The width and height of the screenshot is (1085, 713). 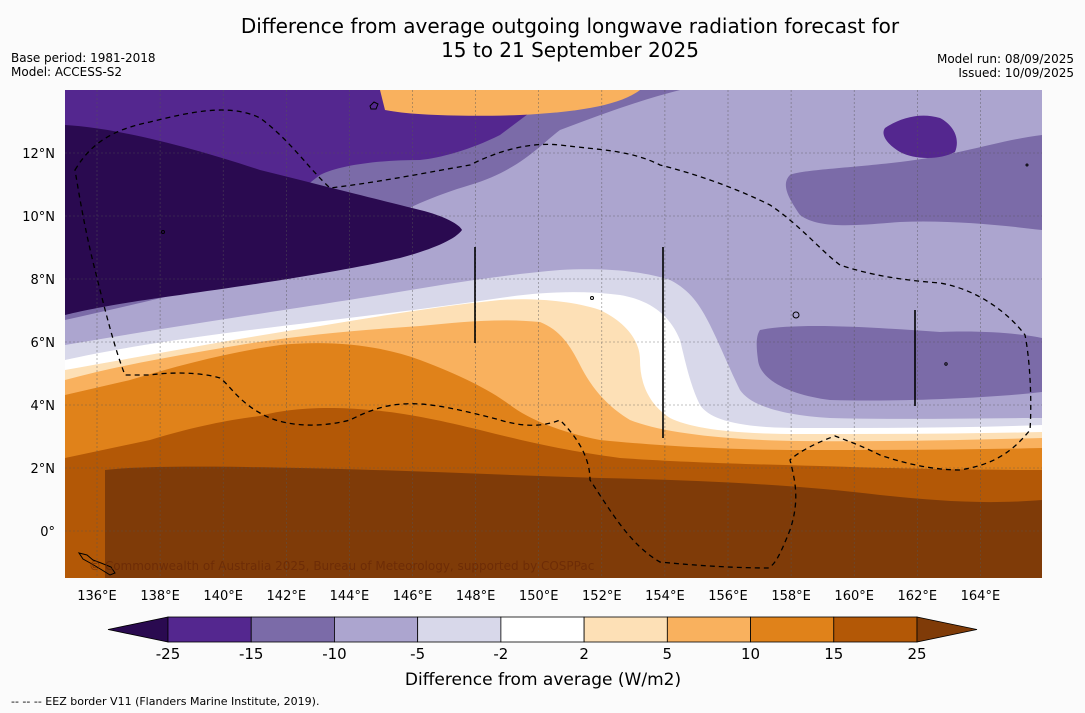 What do you see at coordinates (854, 596) in the screenshot?
I see `lon-tick-label: 160°E` at bounding box center [854, 596].